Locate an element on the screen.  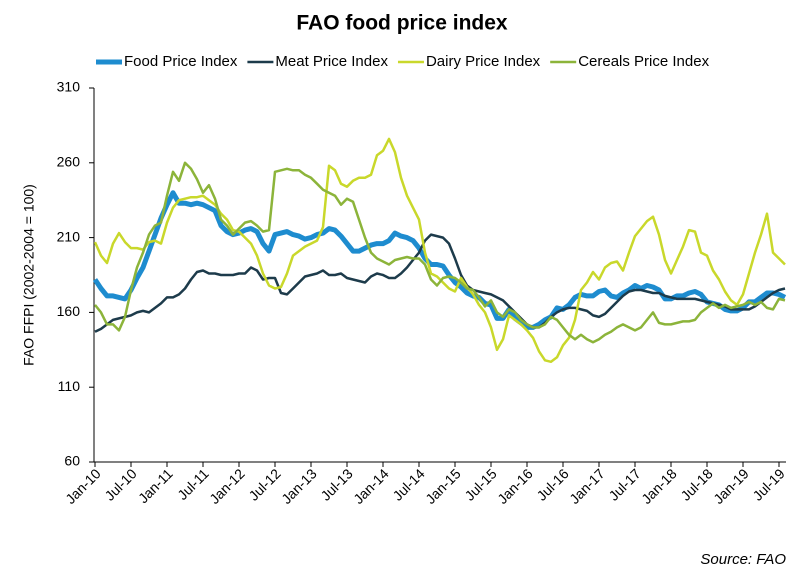
x-tick-label: Jul-11 is located at coordinates (193, 484).